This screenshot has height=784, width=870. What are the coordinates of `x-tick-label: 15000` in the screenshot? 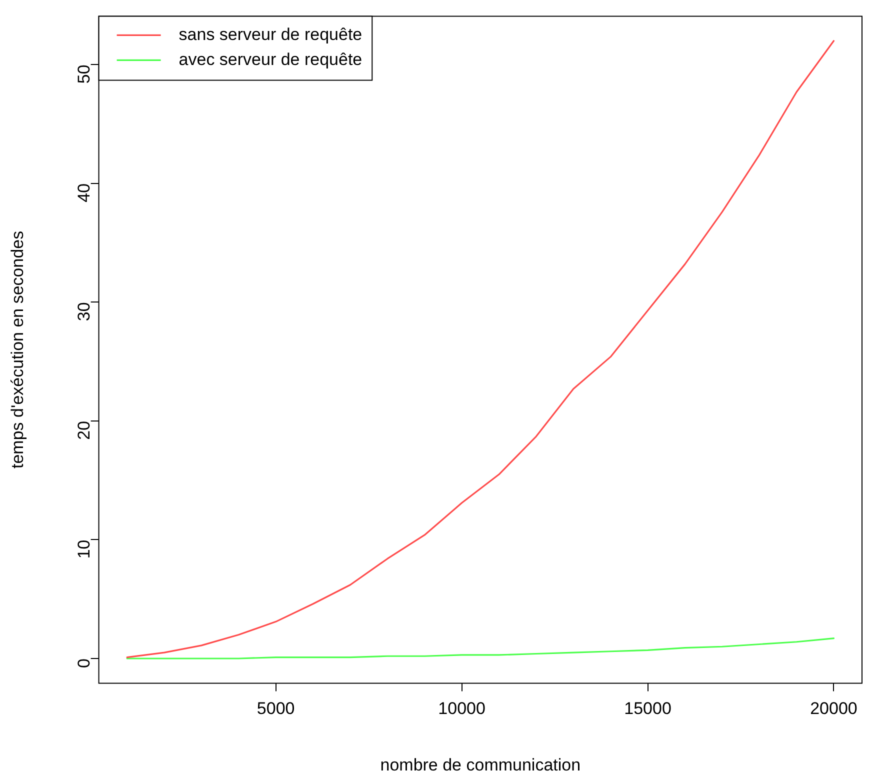 It's located at (648, 708).